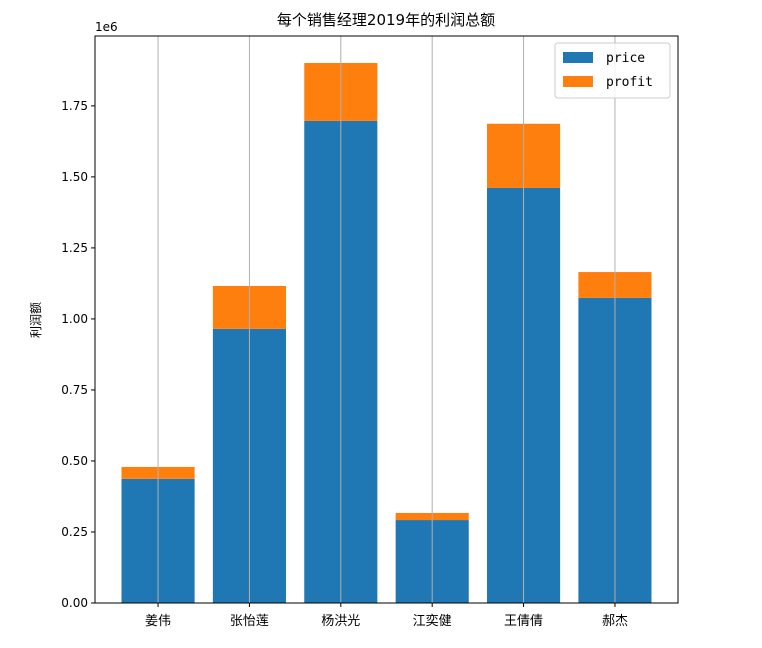 The image size is (762, 648). I want to click on y-offset-label: 1e6, so click(106, 27).